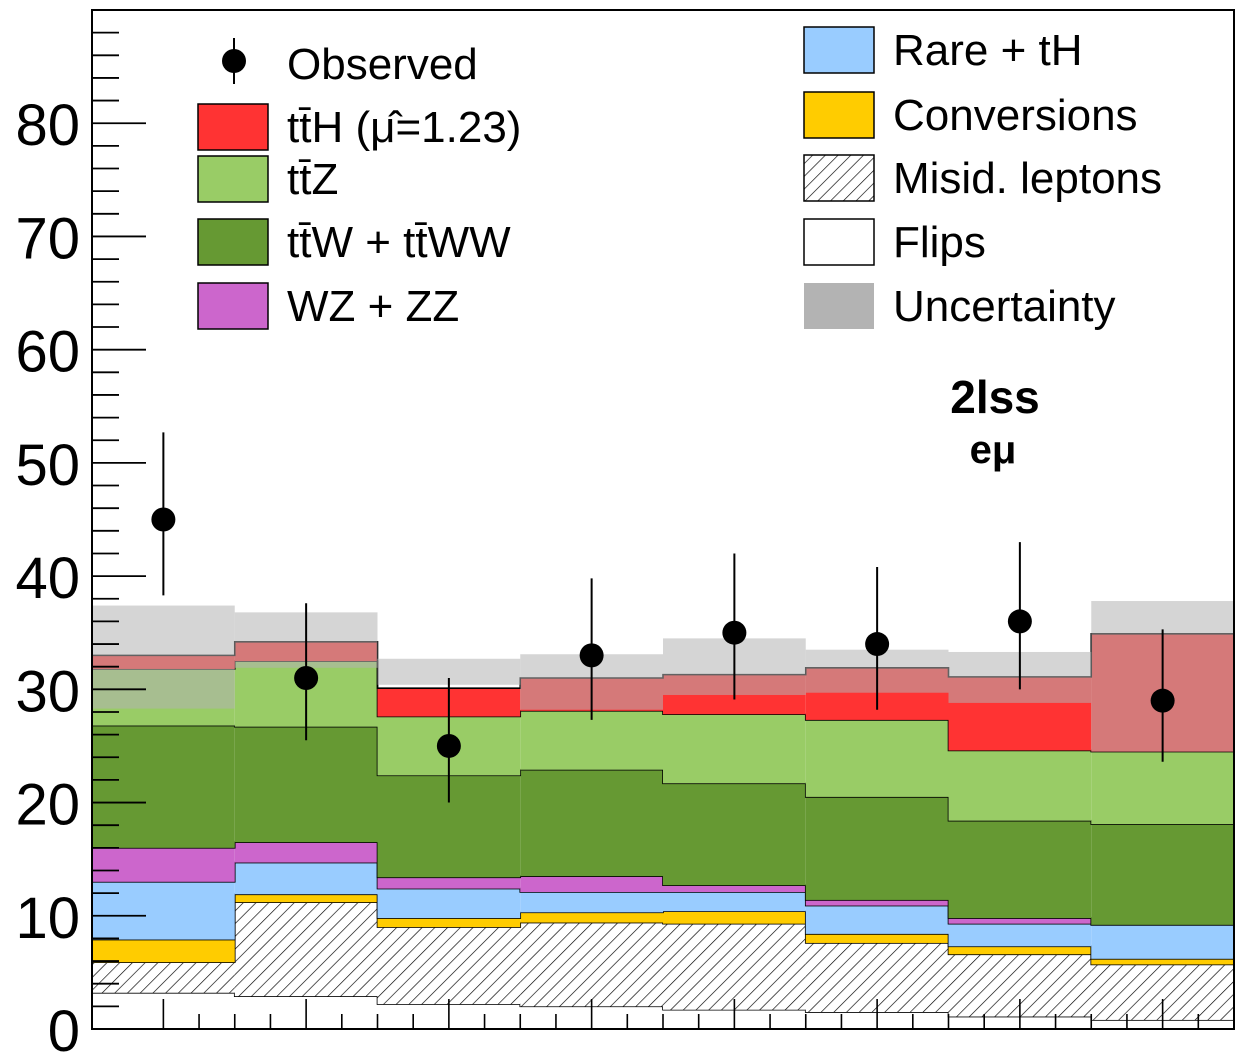 This screenshot has height=1060, width=1236. Describe the element at coordinates (839, 50) in the screenshot. I see `legend-rare-swatch` at that location.